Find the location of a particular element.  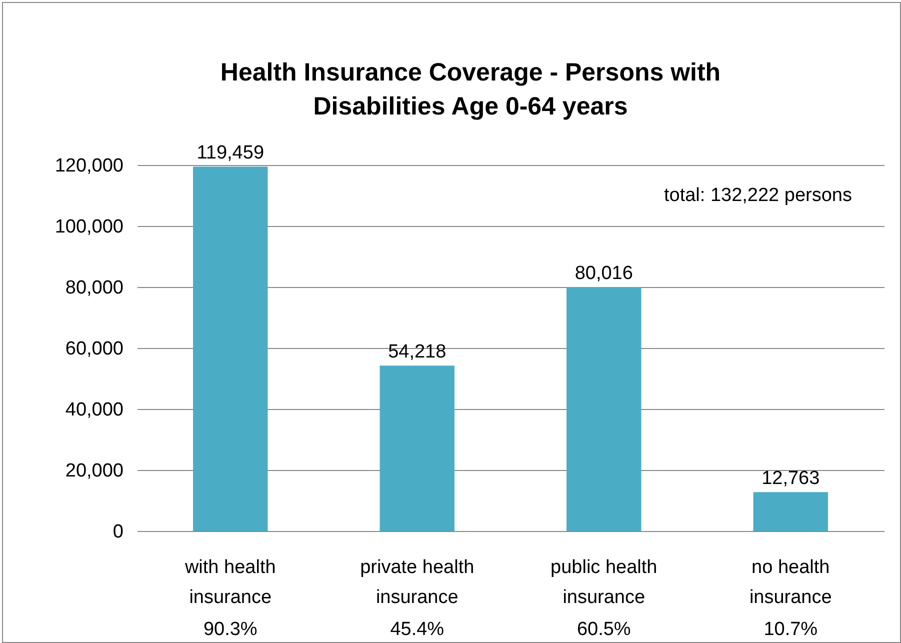

text: 90.3% is located at coordinates (230, 629).